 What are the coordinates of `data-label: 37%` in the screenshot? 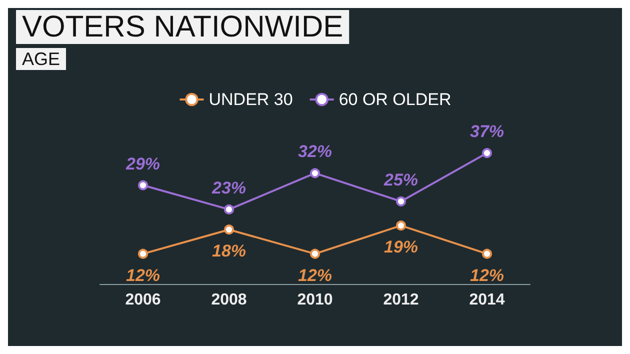 It's located at (487, 132).